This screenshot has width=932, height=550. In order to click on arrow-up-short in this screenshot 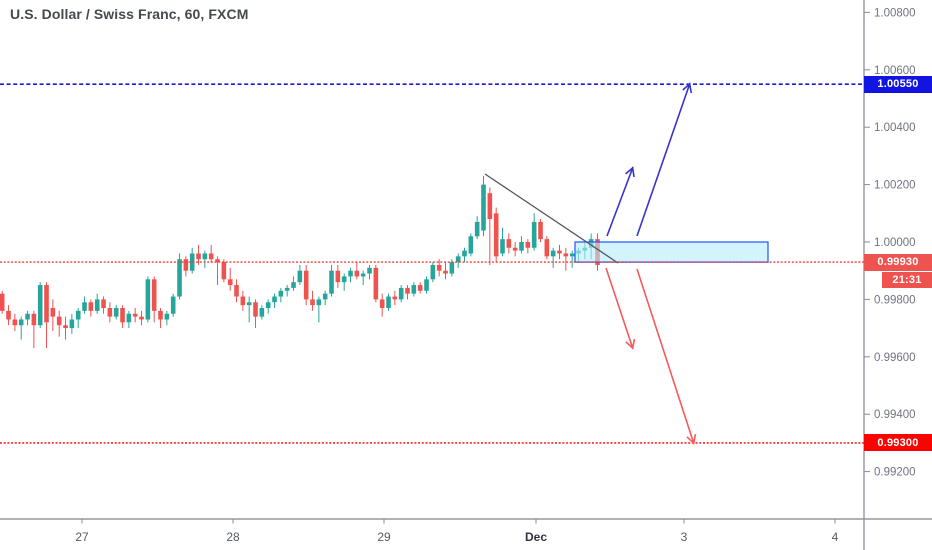, I will do `click(620, 201)`.